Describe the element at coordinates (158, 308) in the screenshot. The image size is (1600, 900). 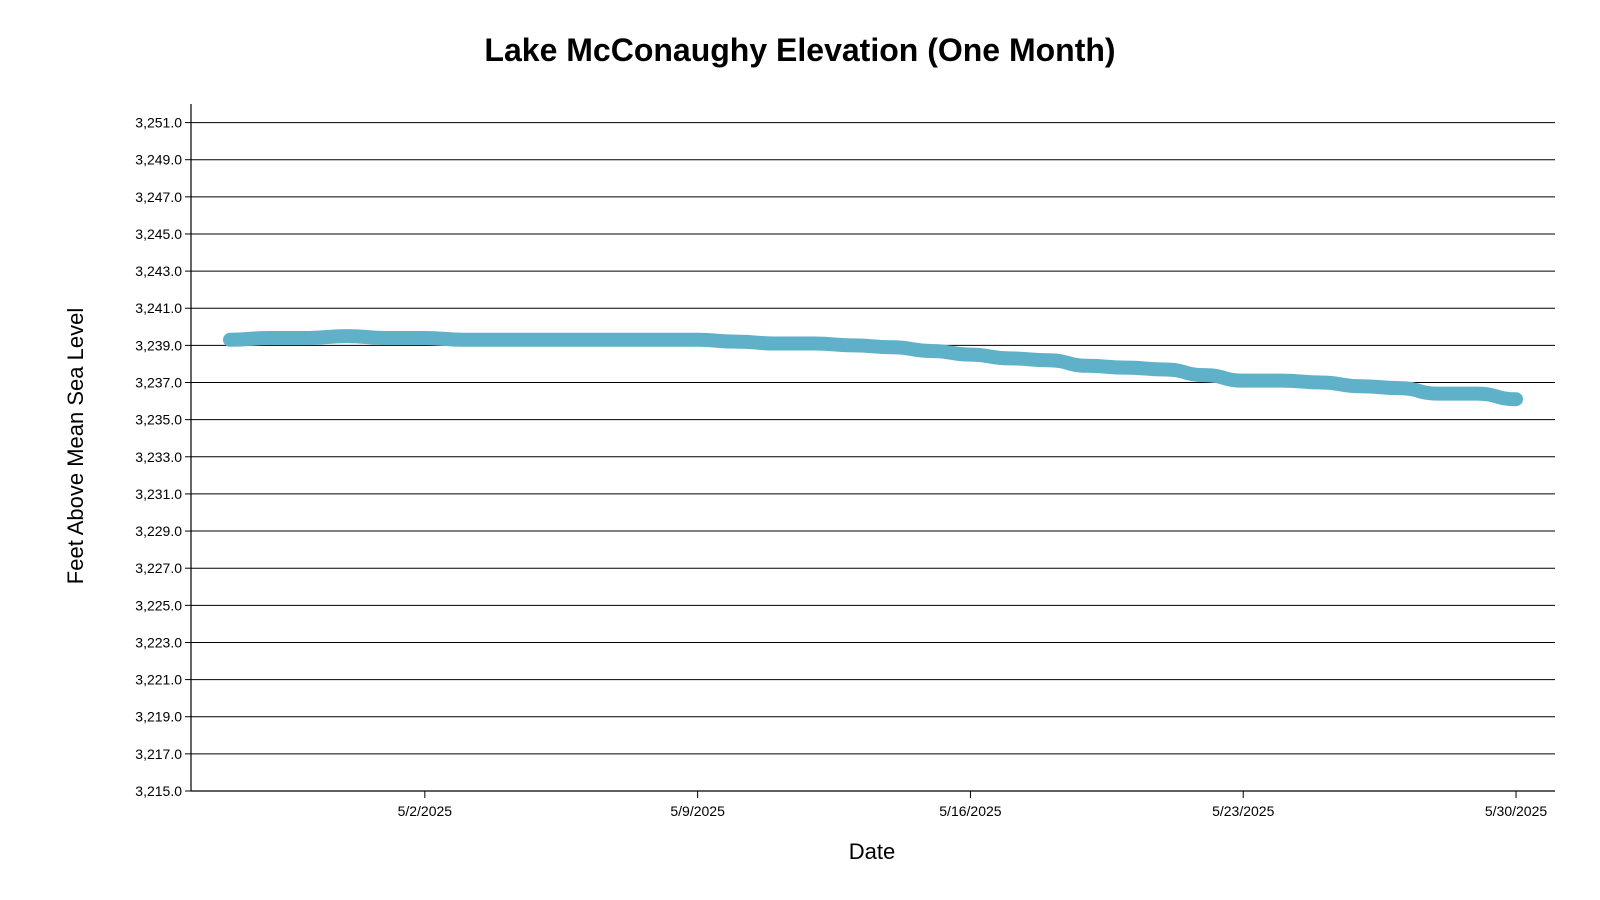
I see `y-tick-label: 3,241.0` at that location.